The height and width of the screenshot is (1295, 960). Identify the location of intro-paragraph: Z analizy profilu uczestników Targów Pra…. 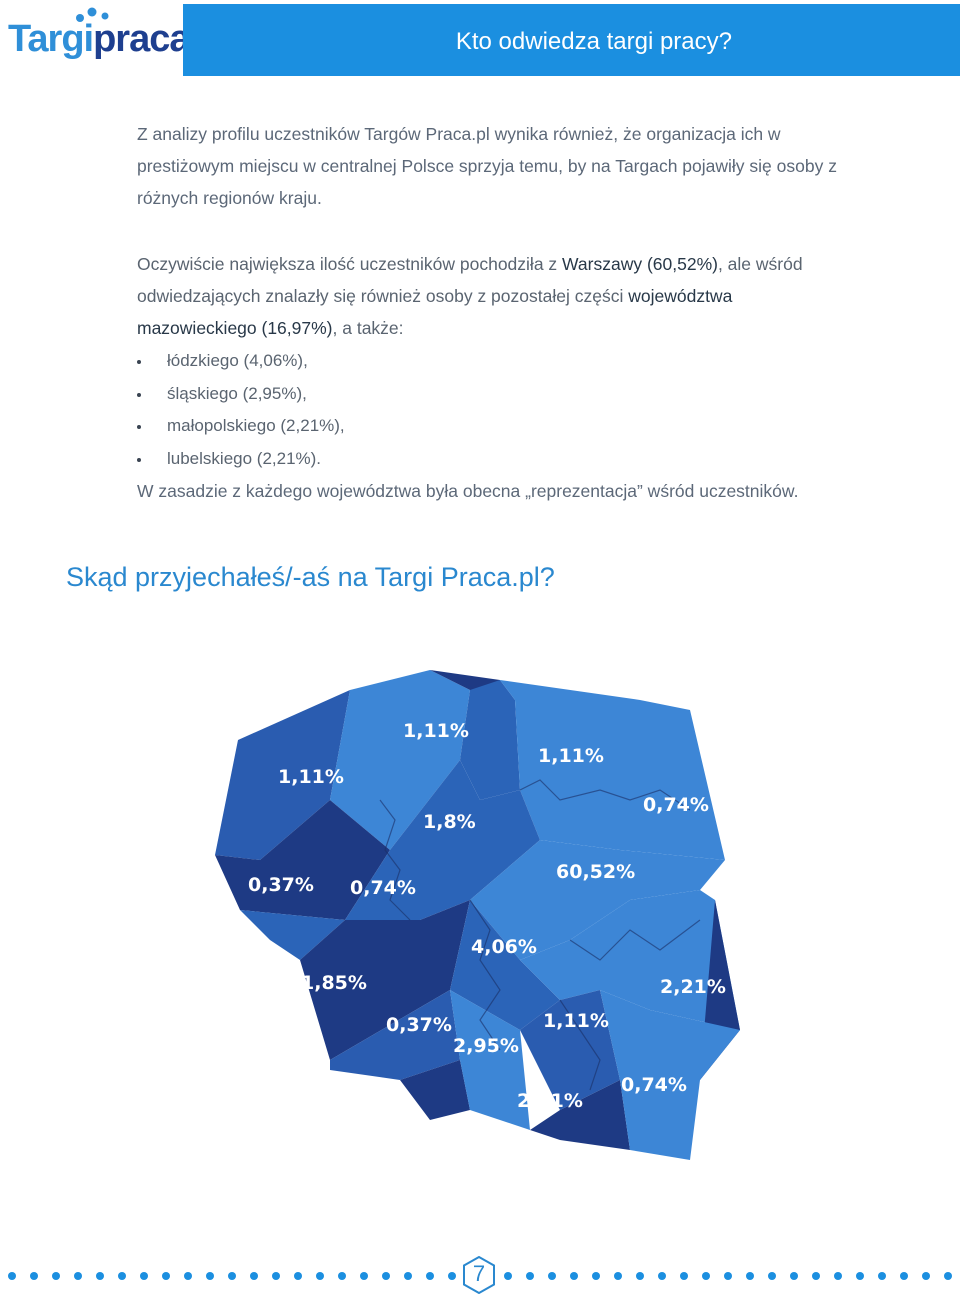
(487, 166).